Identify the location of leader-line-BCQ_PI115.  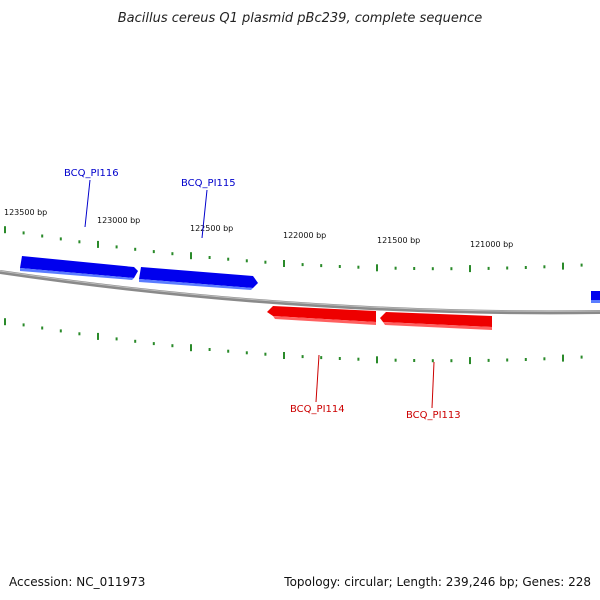
(204, 214).